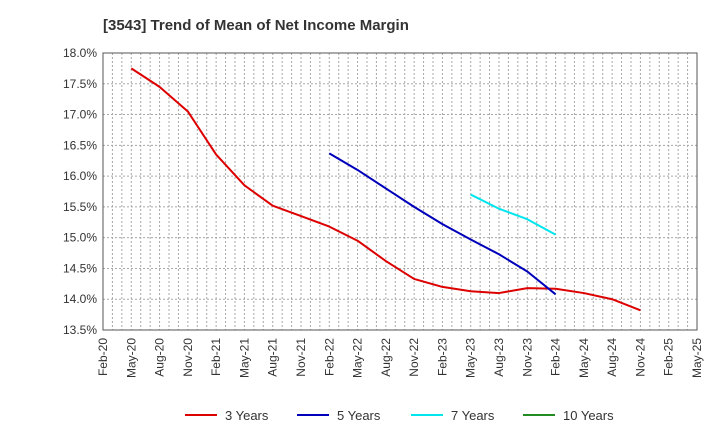 This screenshot has width=720, height=440. What do you see at coordinates (584, 358) in the screenshot?
I see `x-tick-label: May-24` at bounding box center [584, 358].